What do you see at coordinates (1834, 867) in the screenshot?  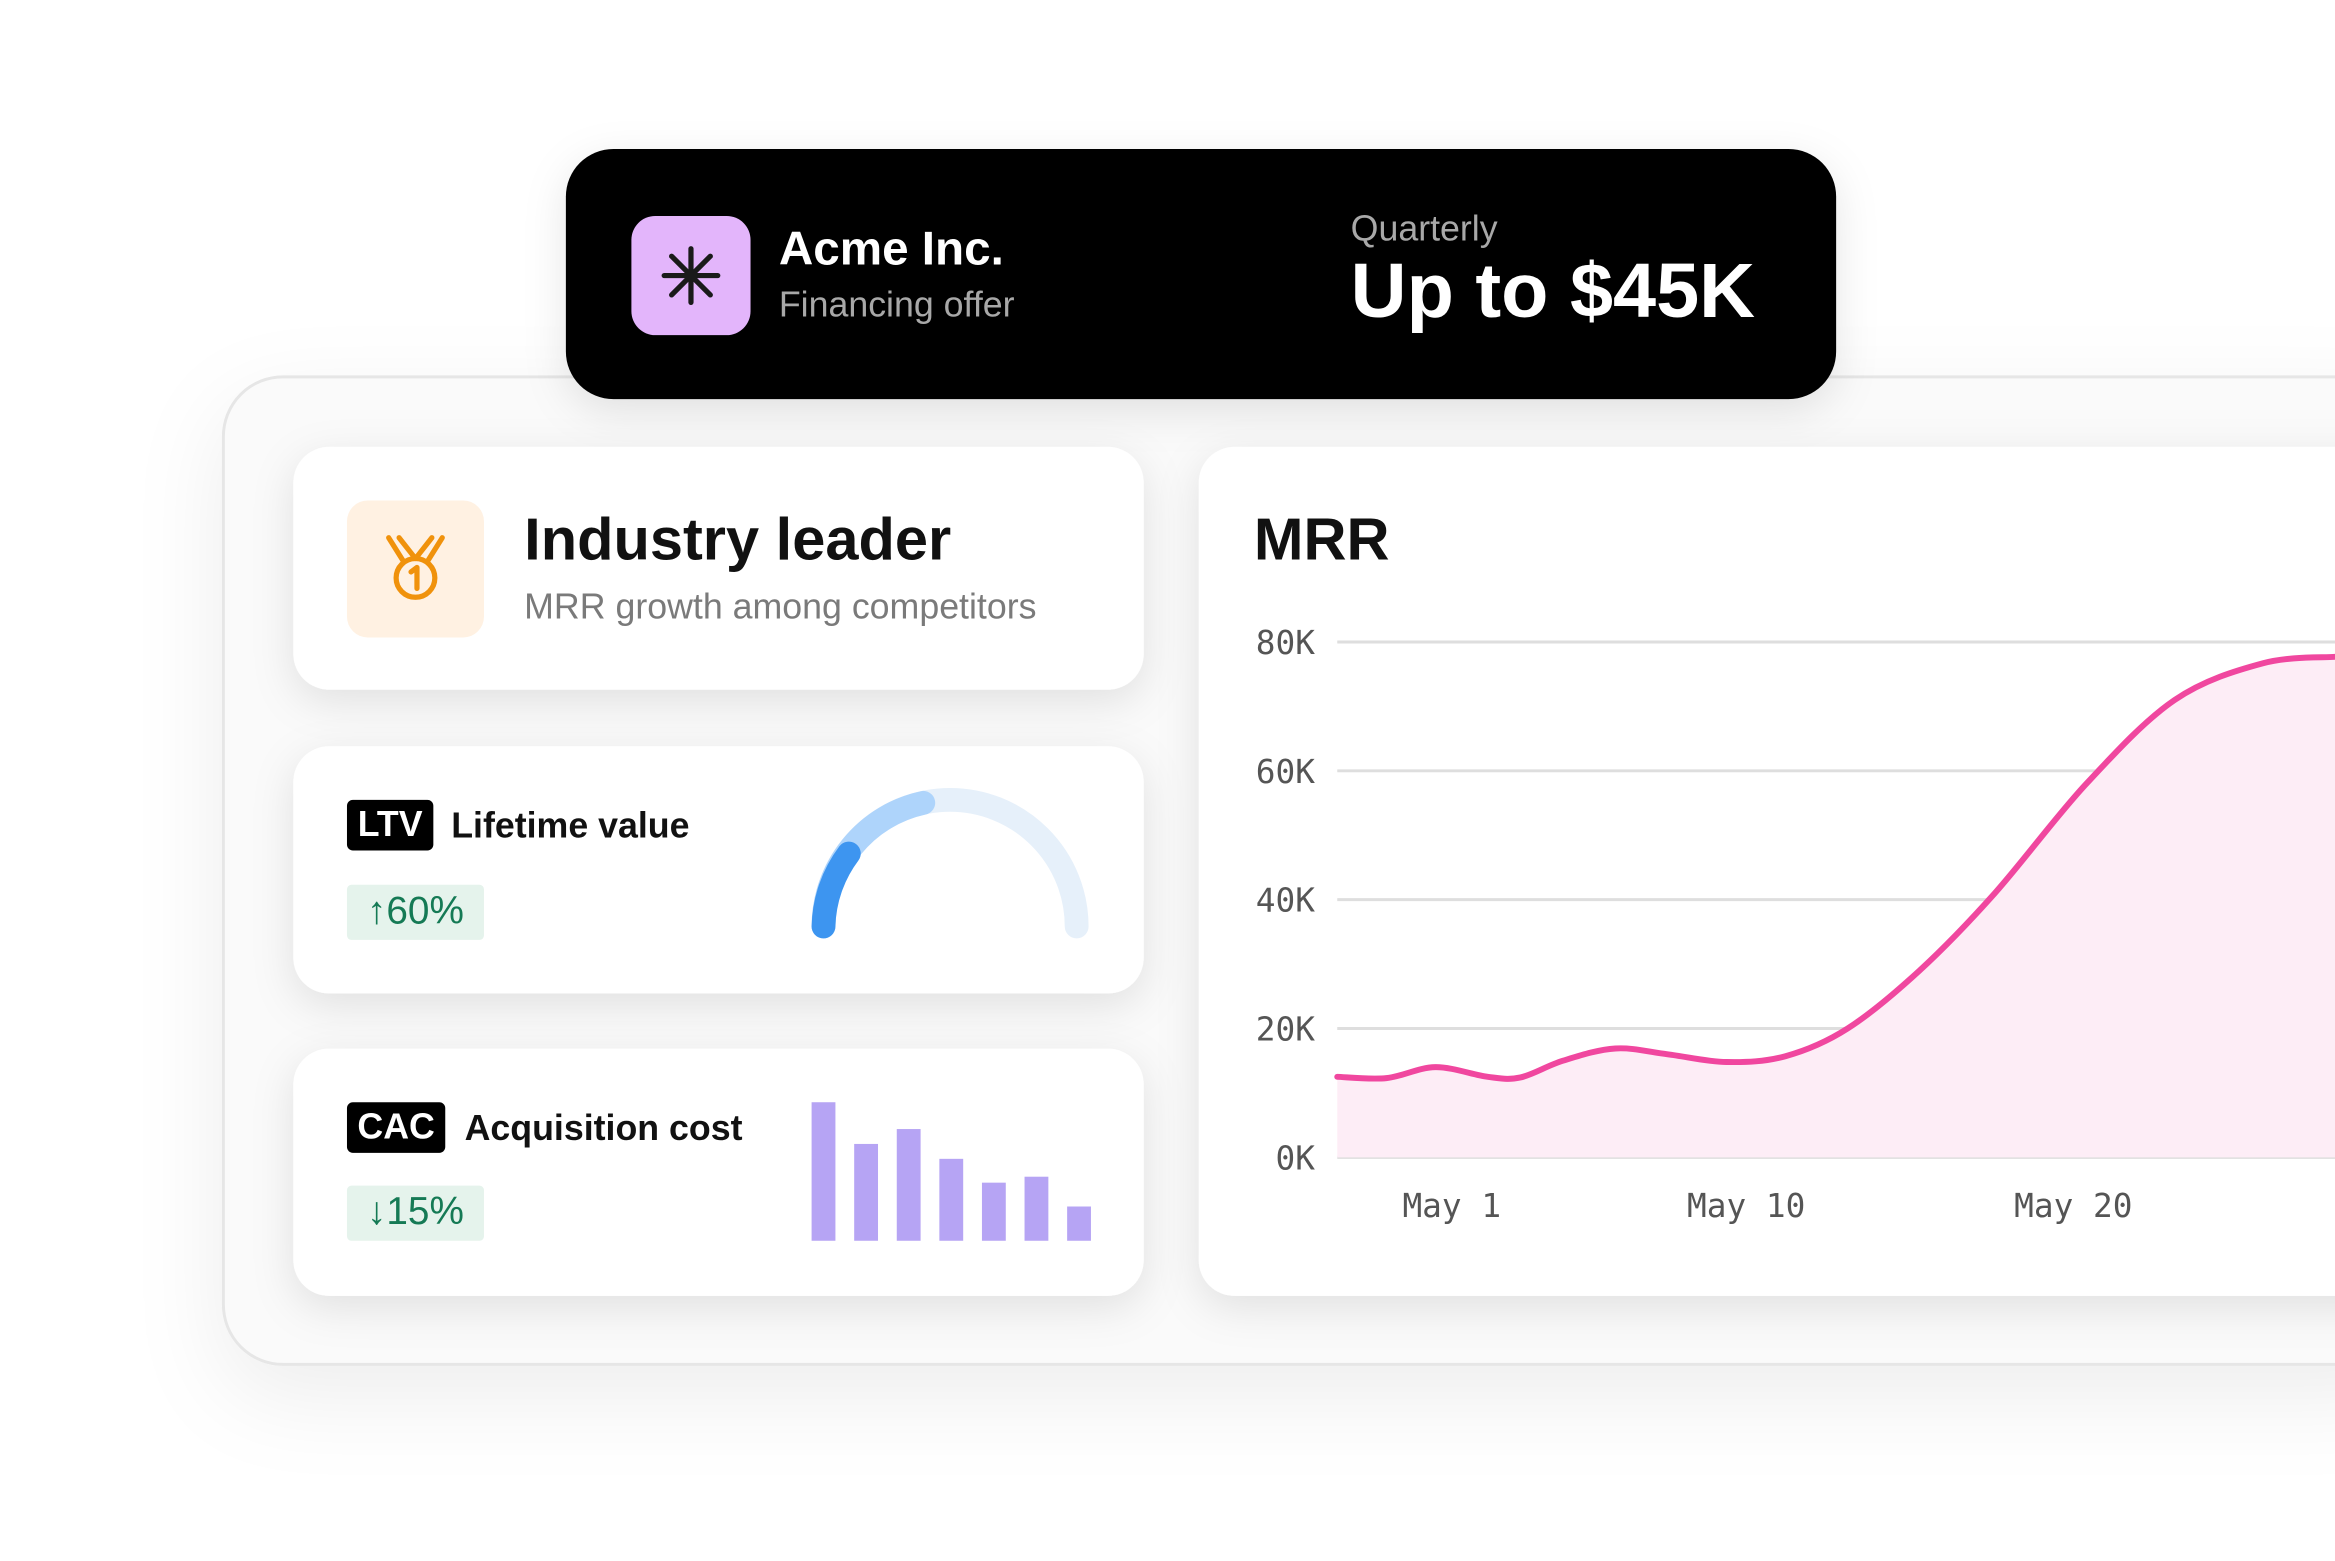 I see `line` at bounding box center [1834, 867].